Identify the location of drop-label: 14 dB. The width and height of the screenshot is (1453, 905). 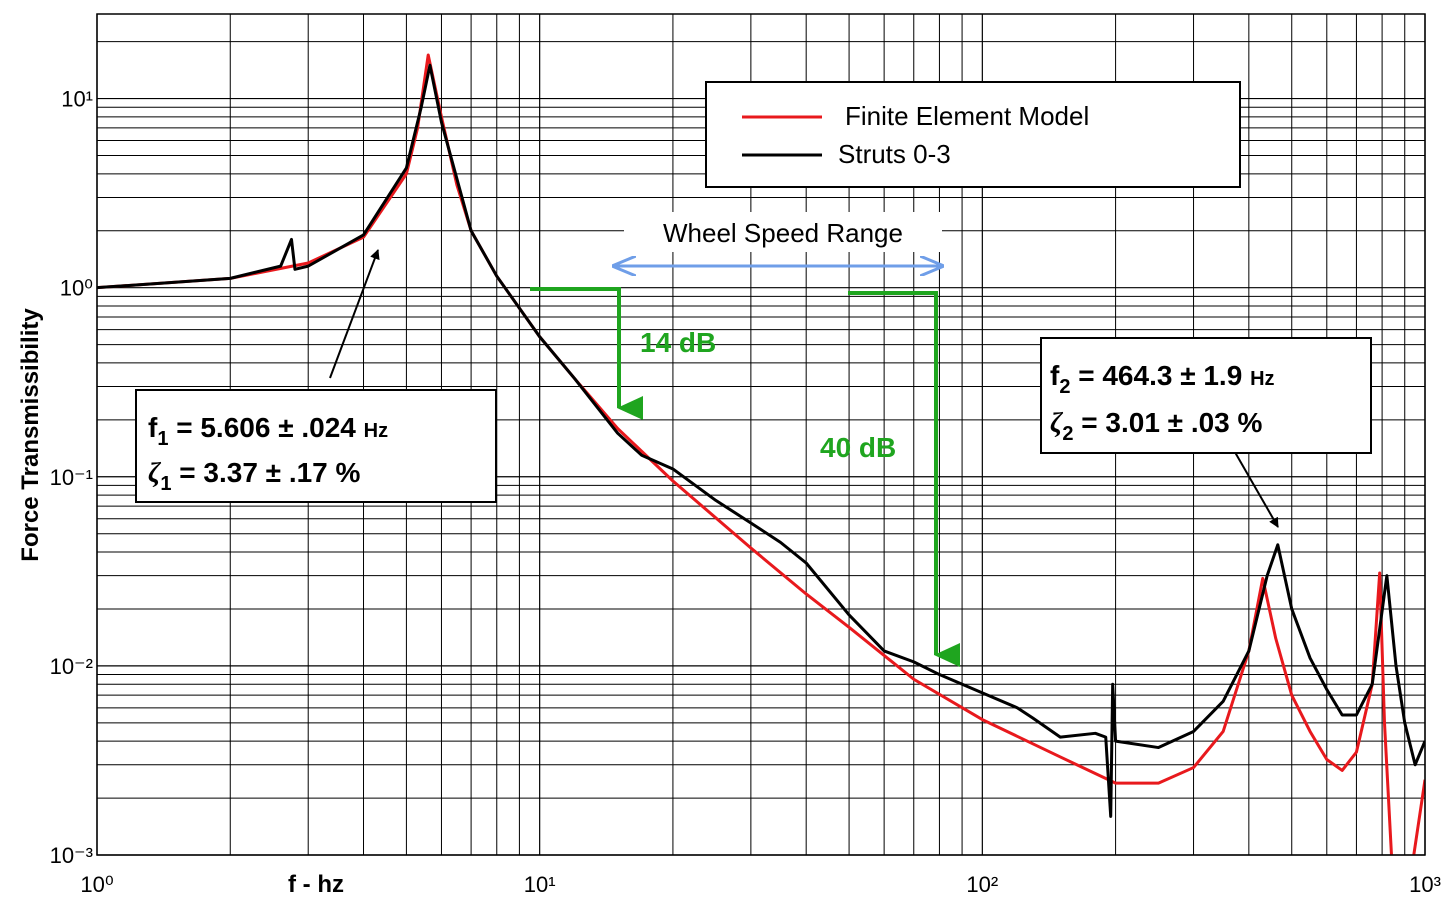
(678, 342).